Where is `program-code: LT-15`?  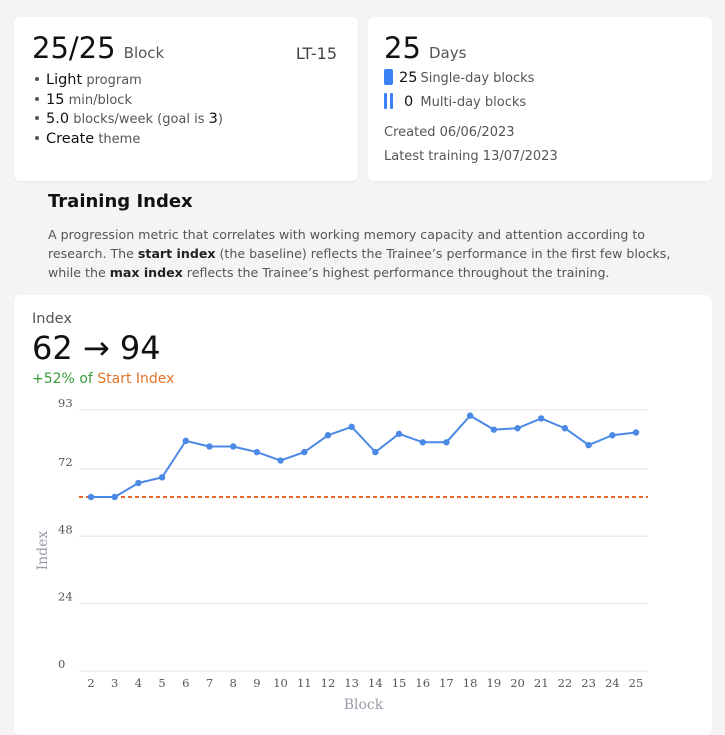
program-code: LT-15 is located at coordinates (316, 53).